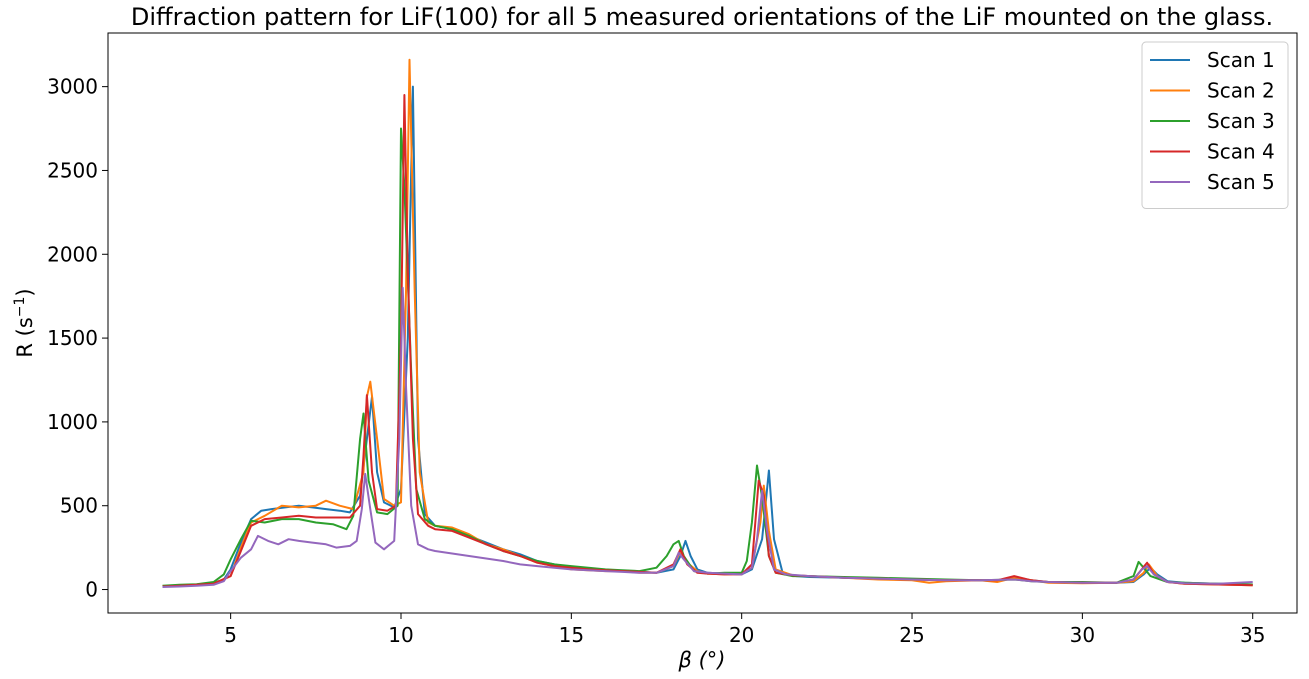 This screenshot has height=679, width=1309. Describe the element at coordinates (72, 170) in the screenshot. I see `y-tick-label: 2500` at that location.